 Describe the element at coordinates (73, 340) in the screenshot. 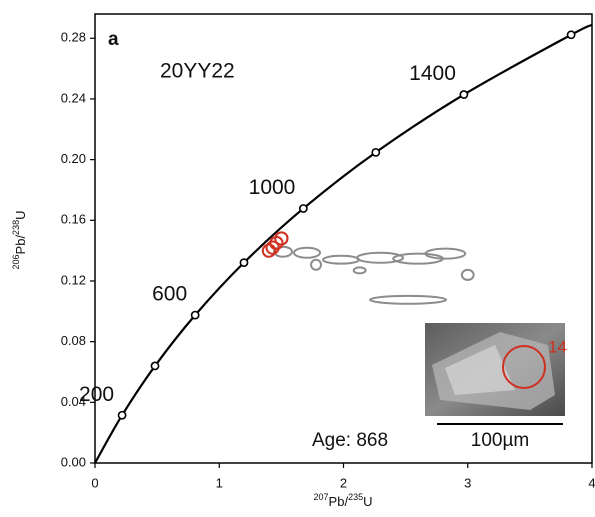

I see `y-tick-label: 0.08` at that location.